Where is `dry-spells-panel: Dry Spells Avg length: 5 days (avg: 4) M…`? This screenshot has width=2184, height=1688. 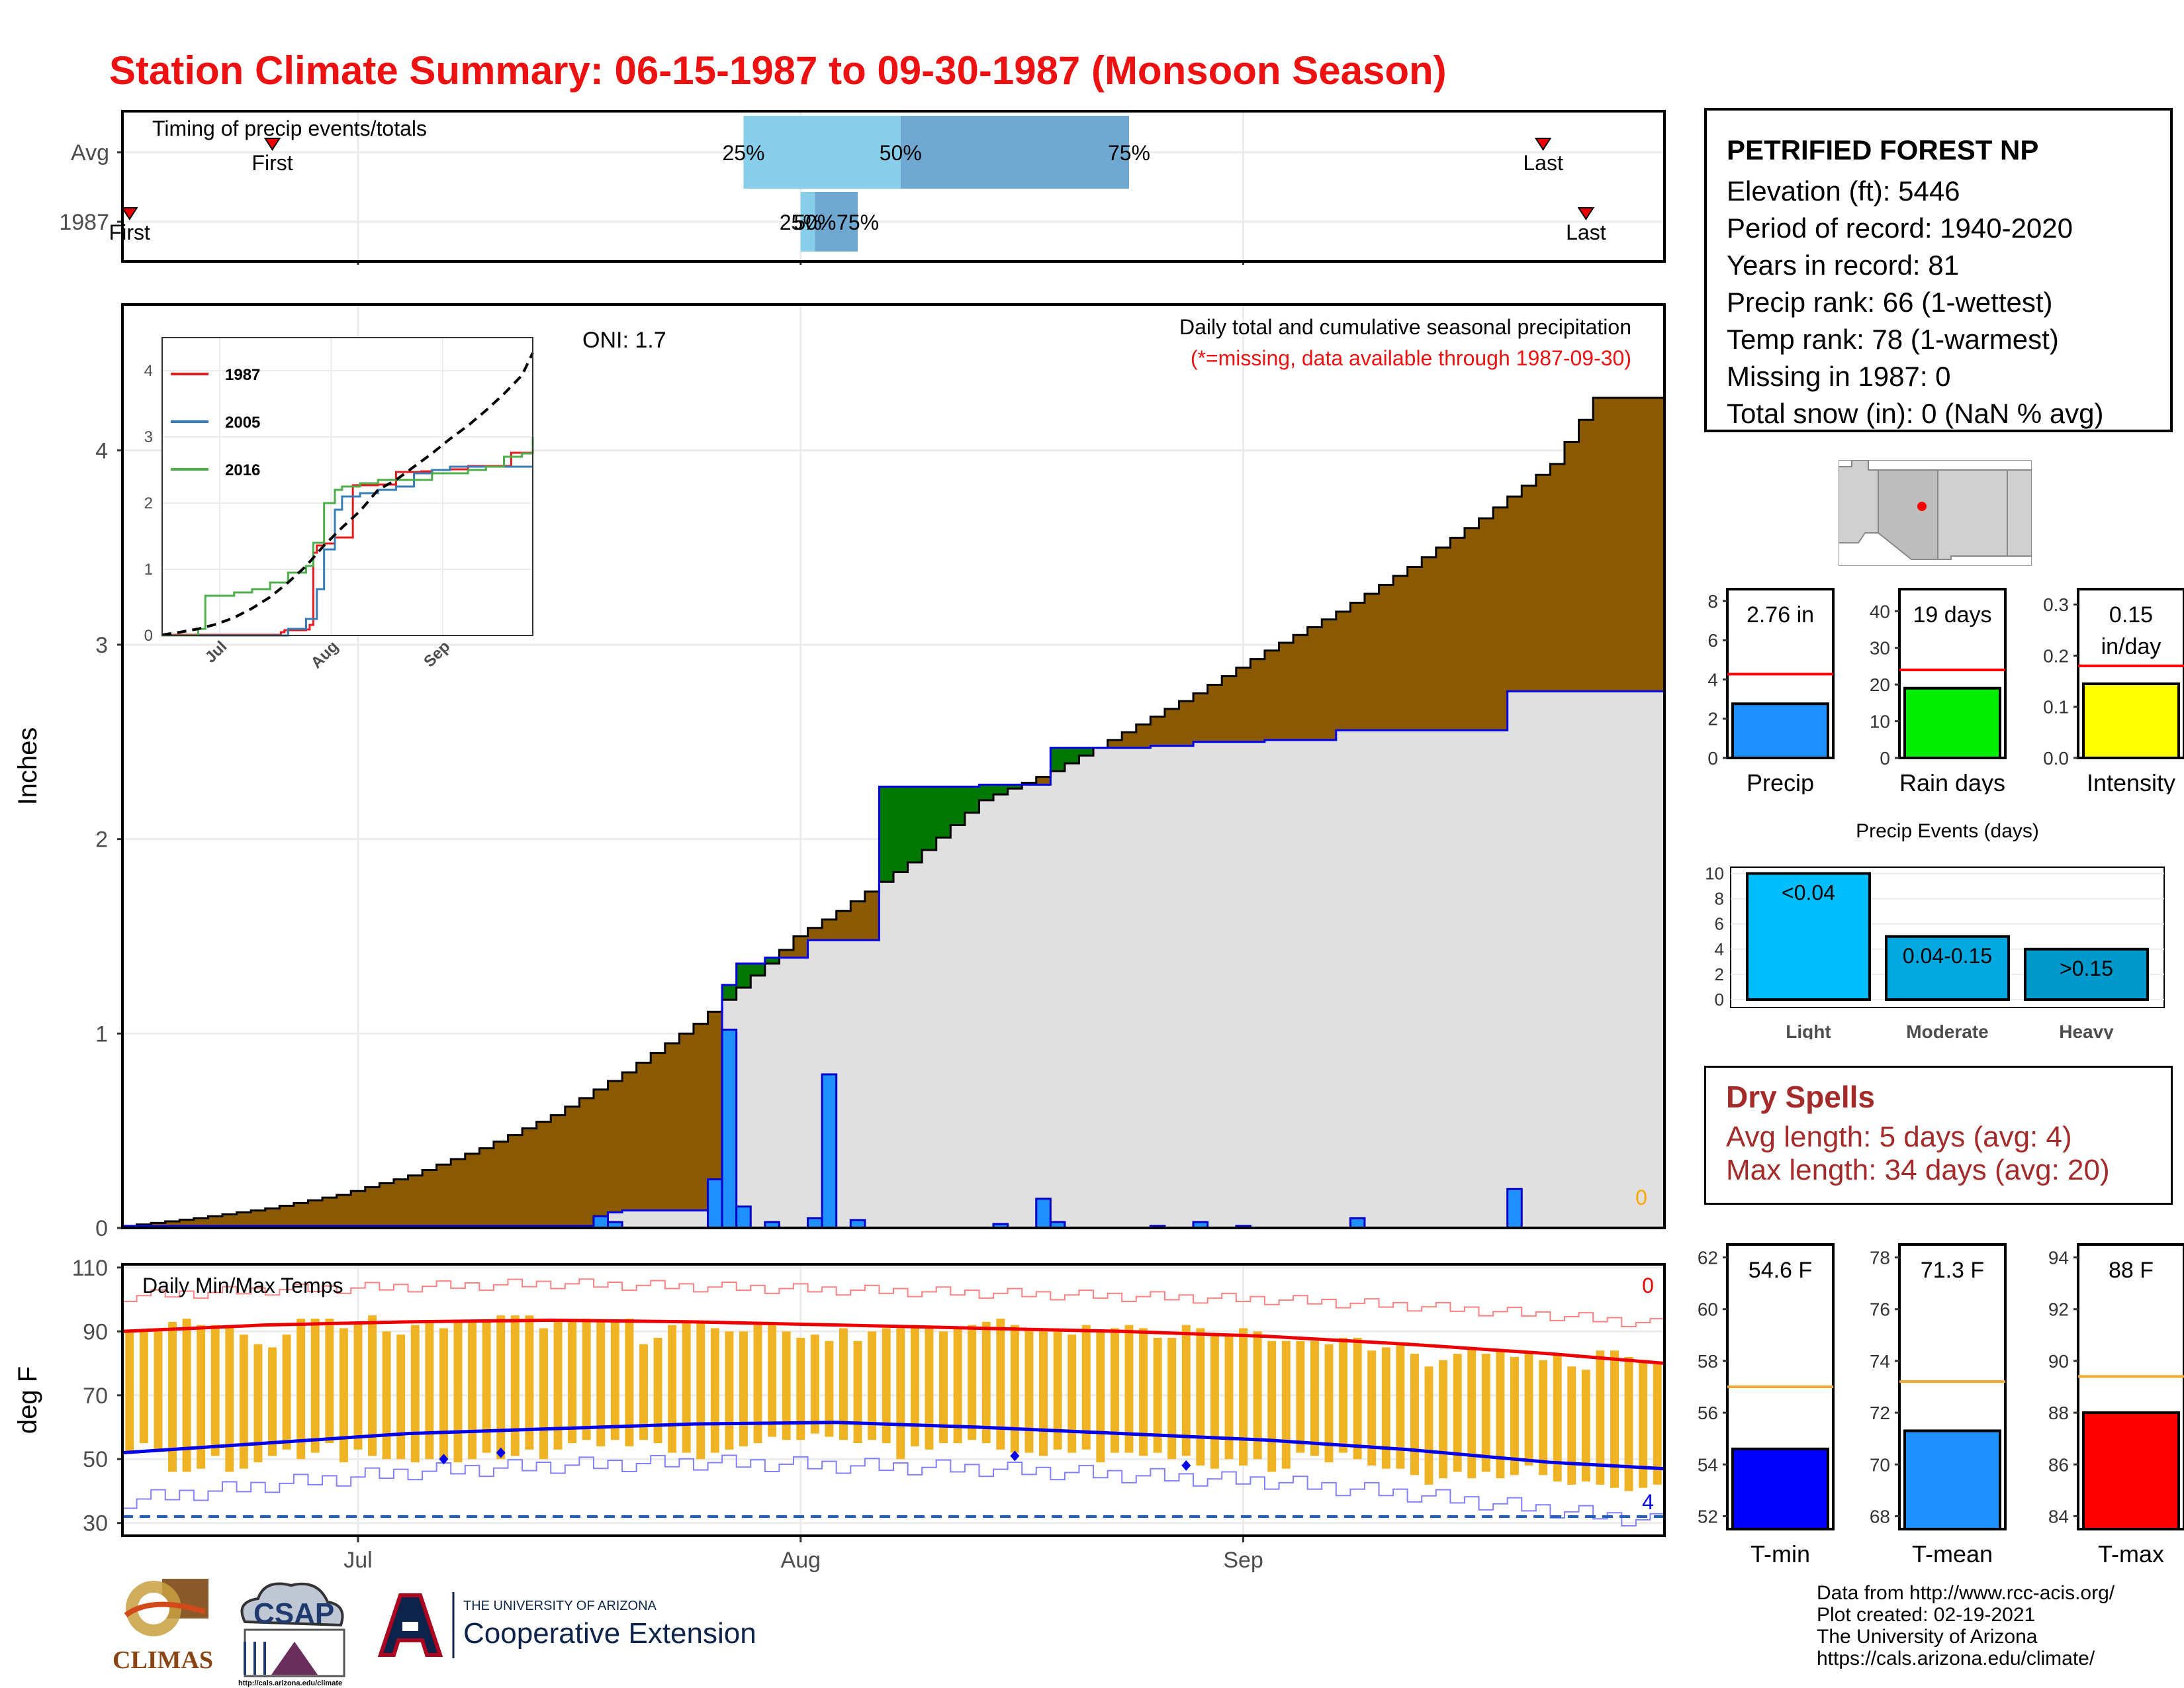
dry-spells-panel: Dry Spells Avg length: 5 days (avg: 4) M… is located at coordinates (1939, 1135).